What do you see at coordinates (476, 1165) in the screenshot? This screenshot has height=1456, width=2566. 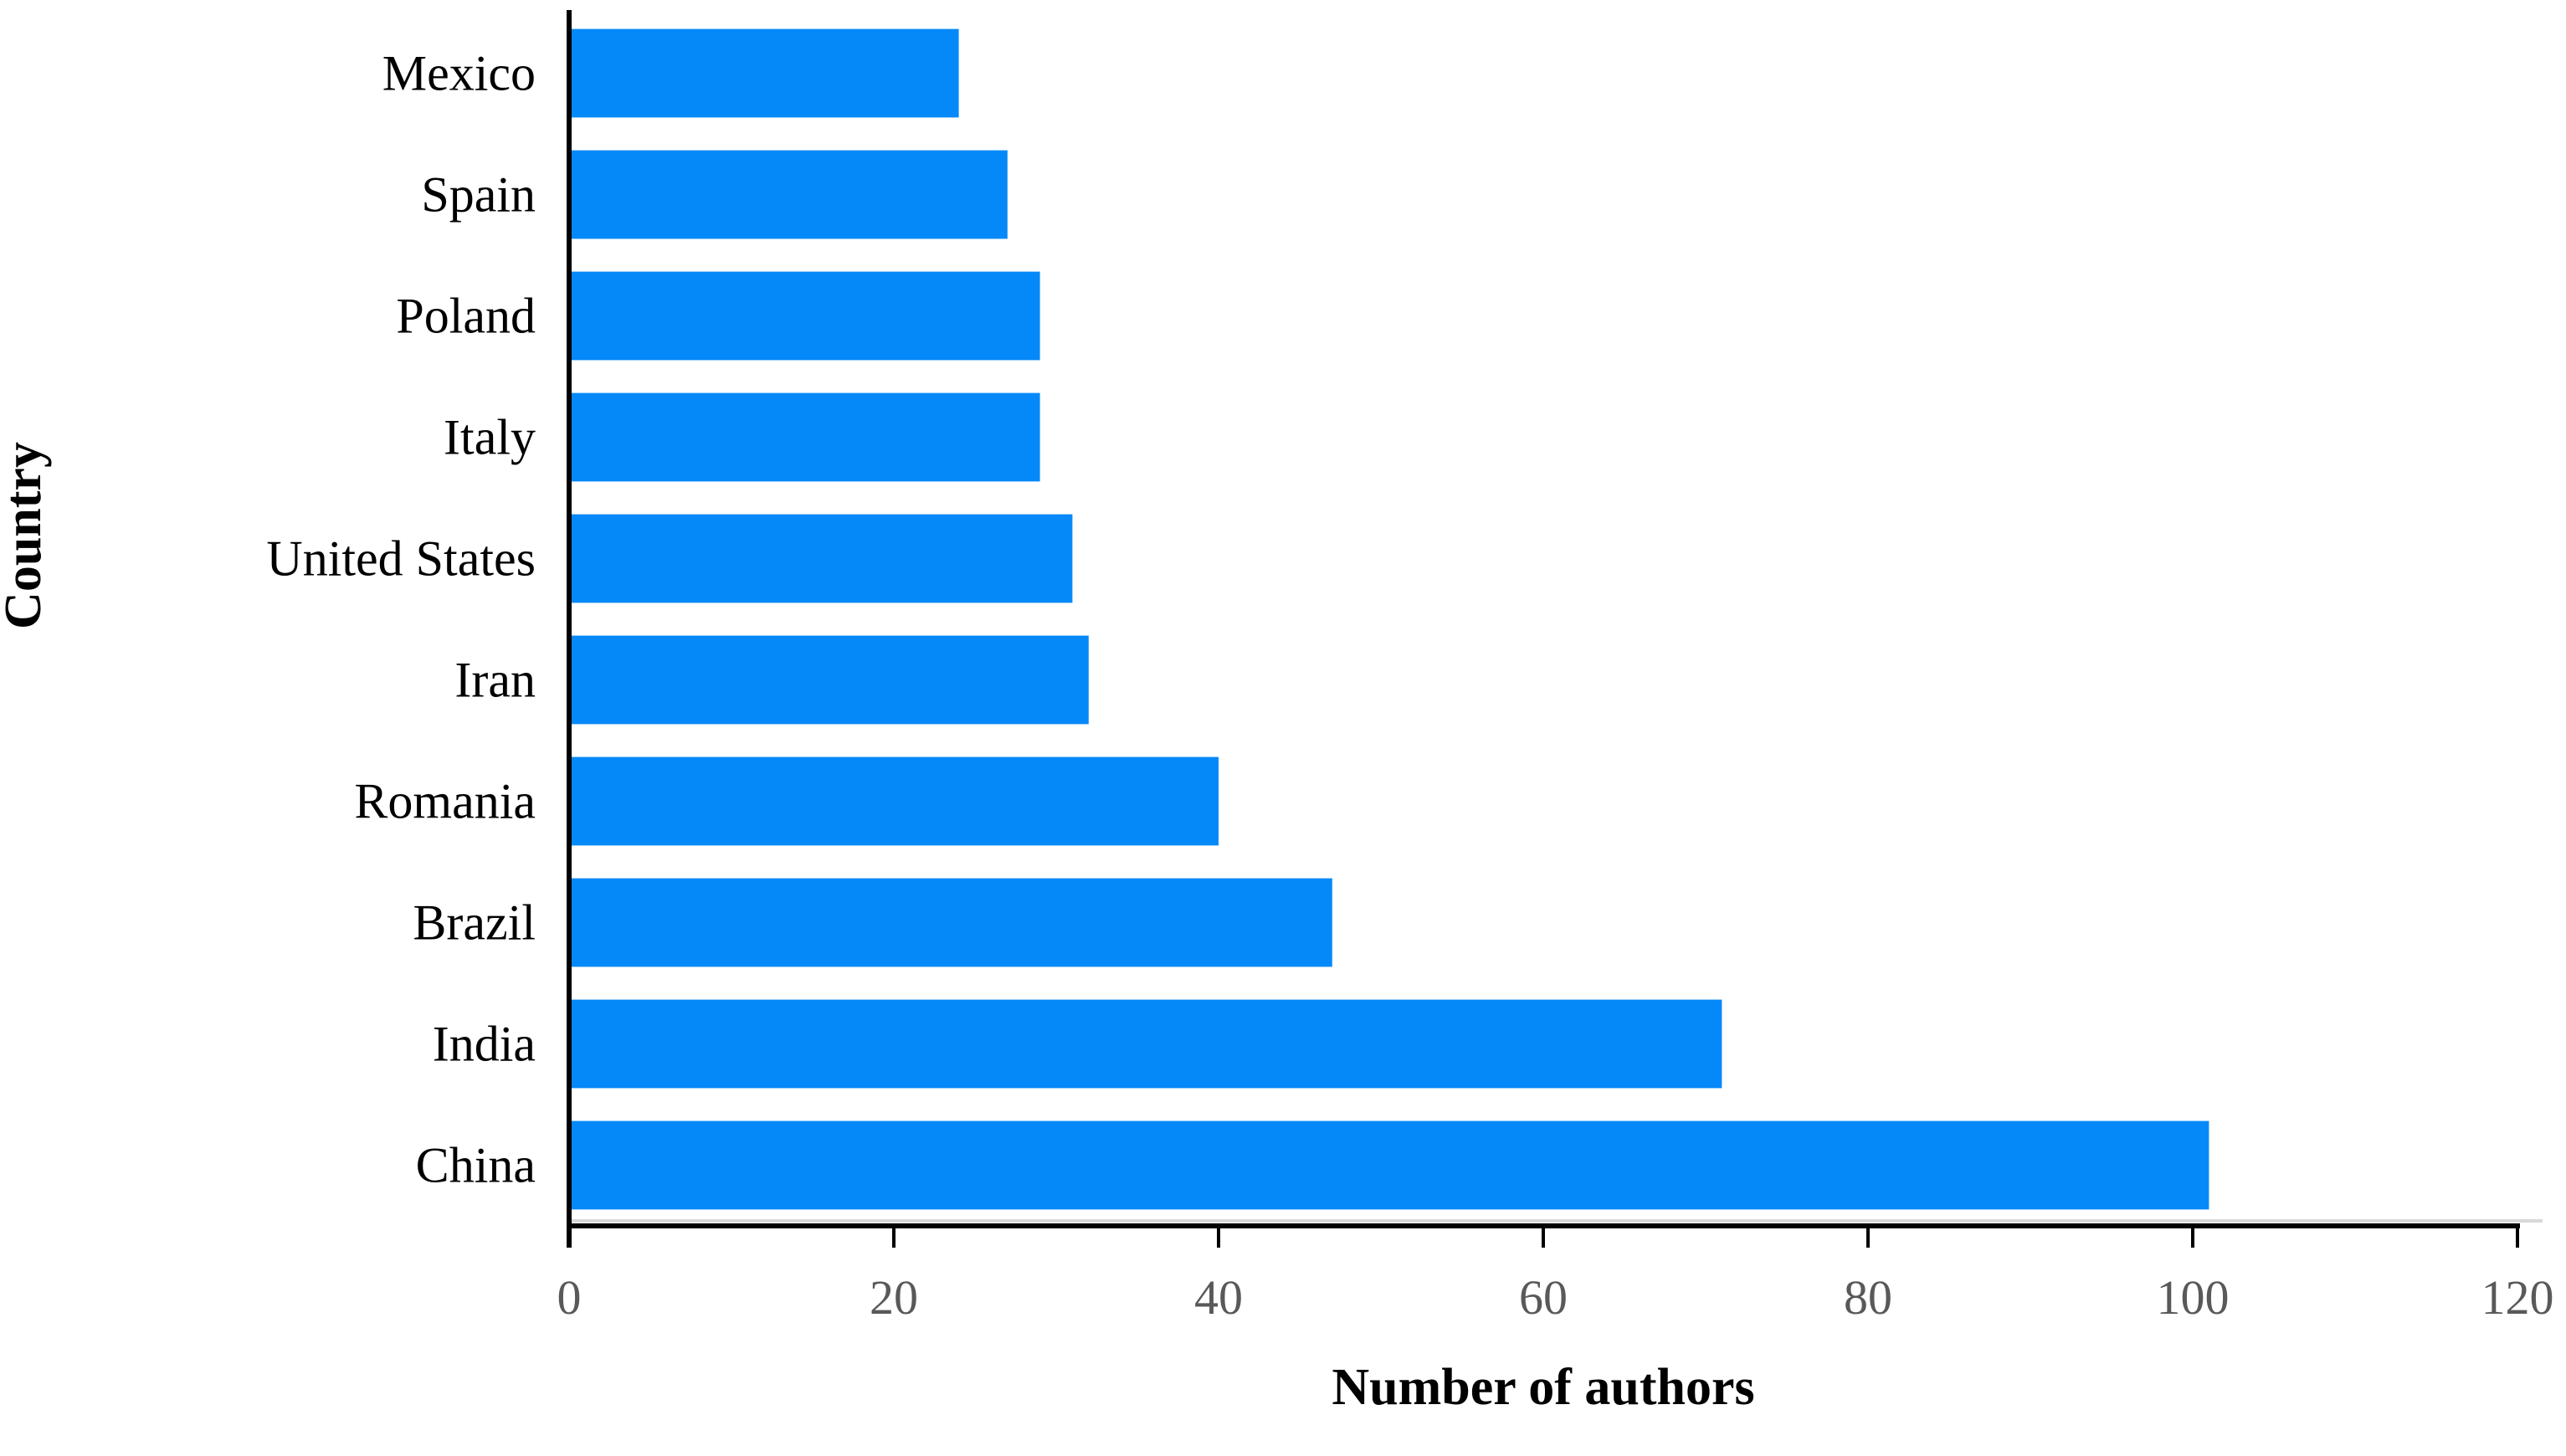 I see `category-label-china: China` at bounding box center [476, 1165].